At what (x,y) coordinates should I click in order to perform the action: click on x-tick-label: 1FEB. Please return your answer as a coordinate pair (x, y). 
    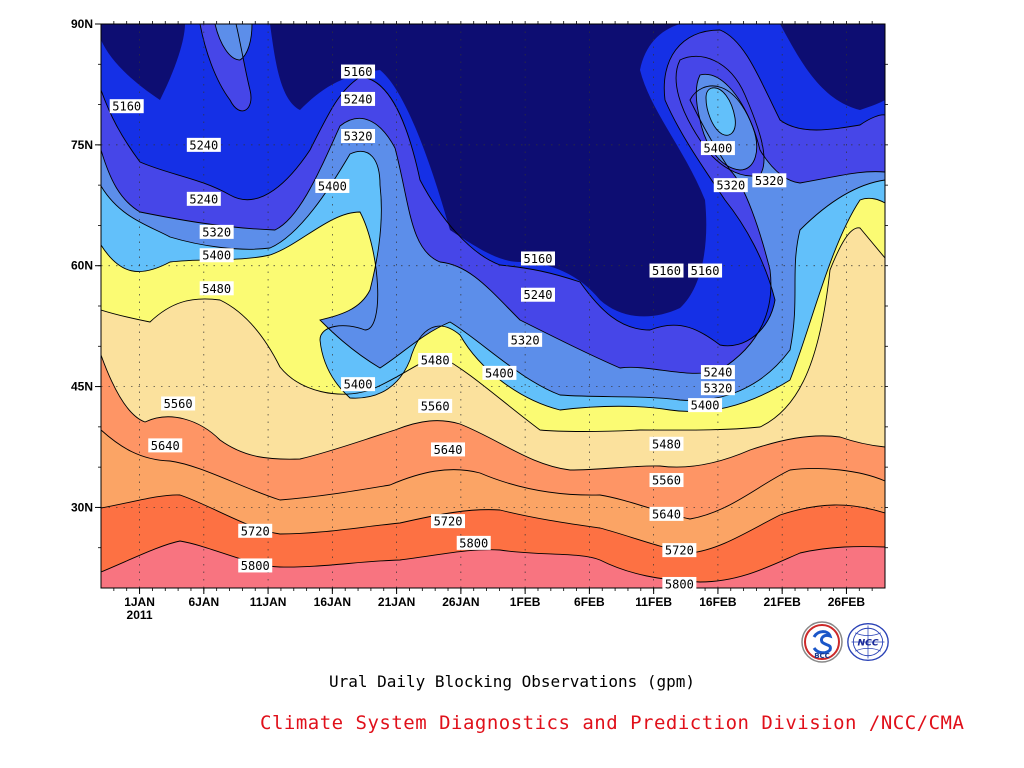
    Looking at the image, I should click on (525, 602).